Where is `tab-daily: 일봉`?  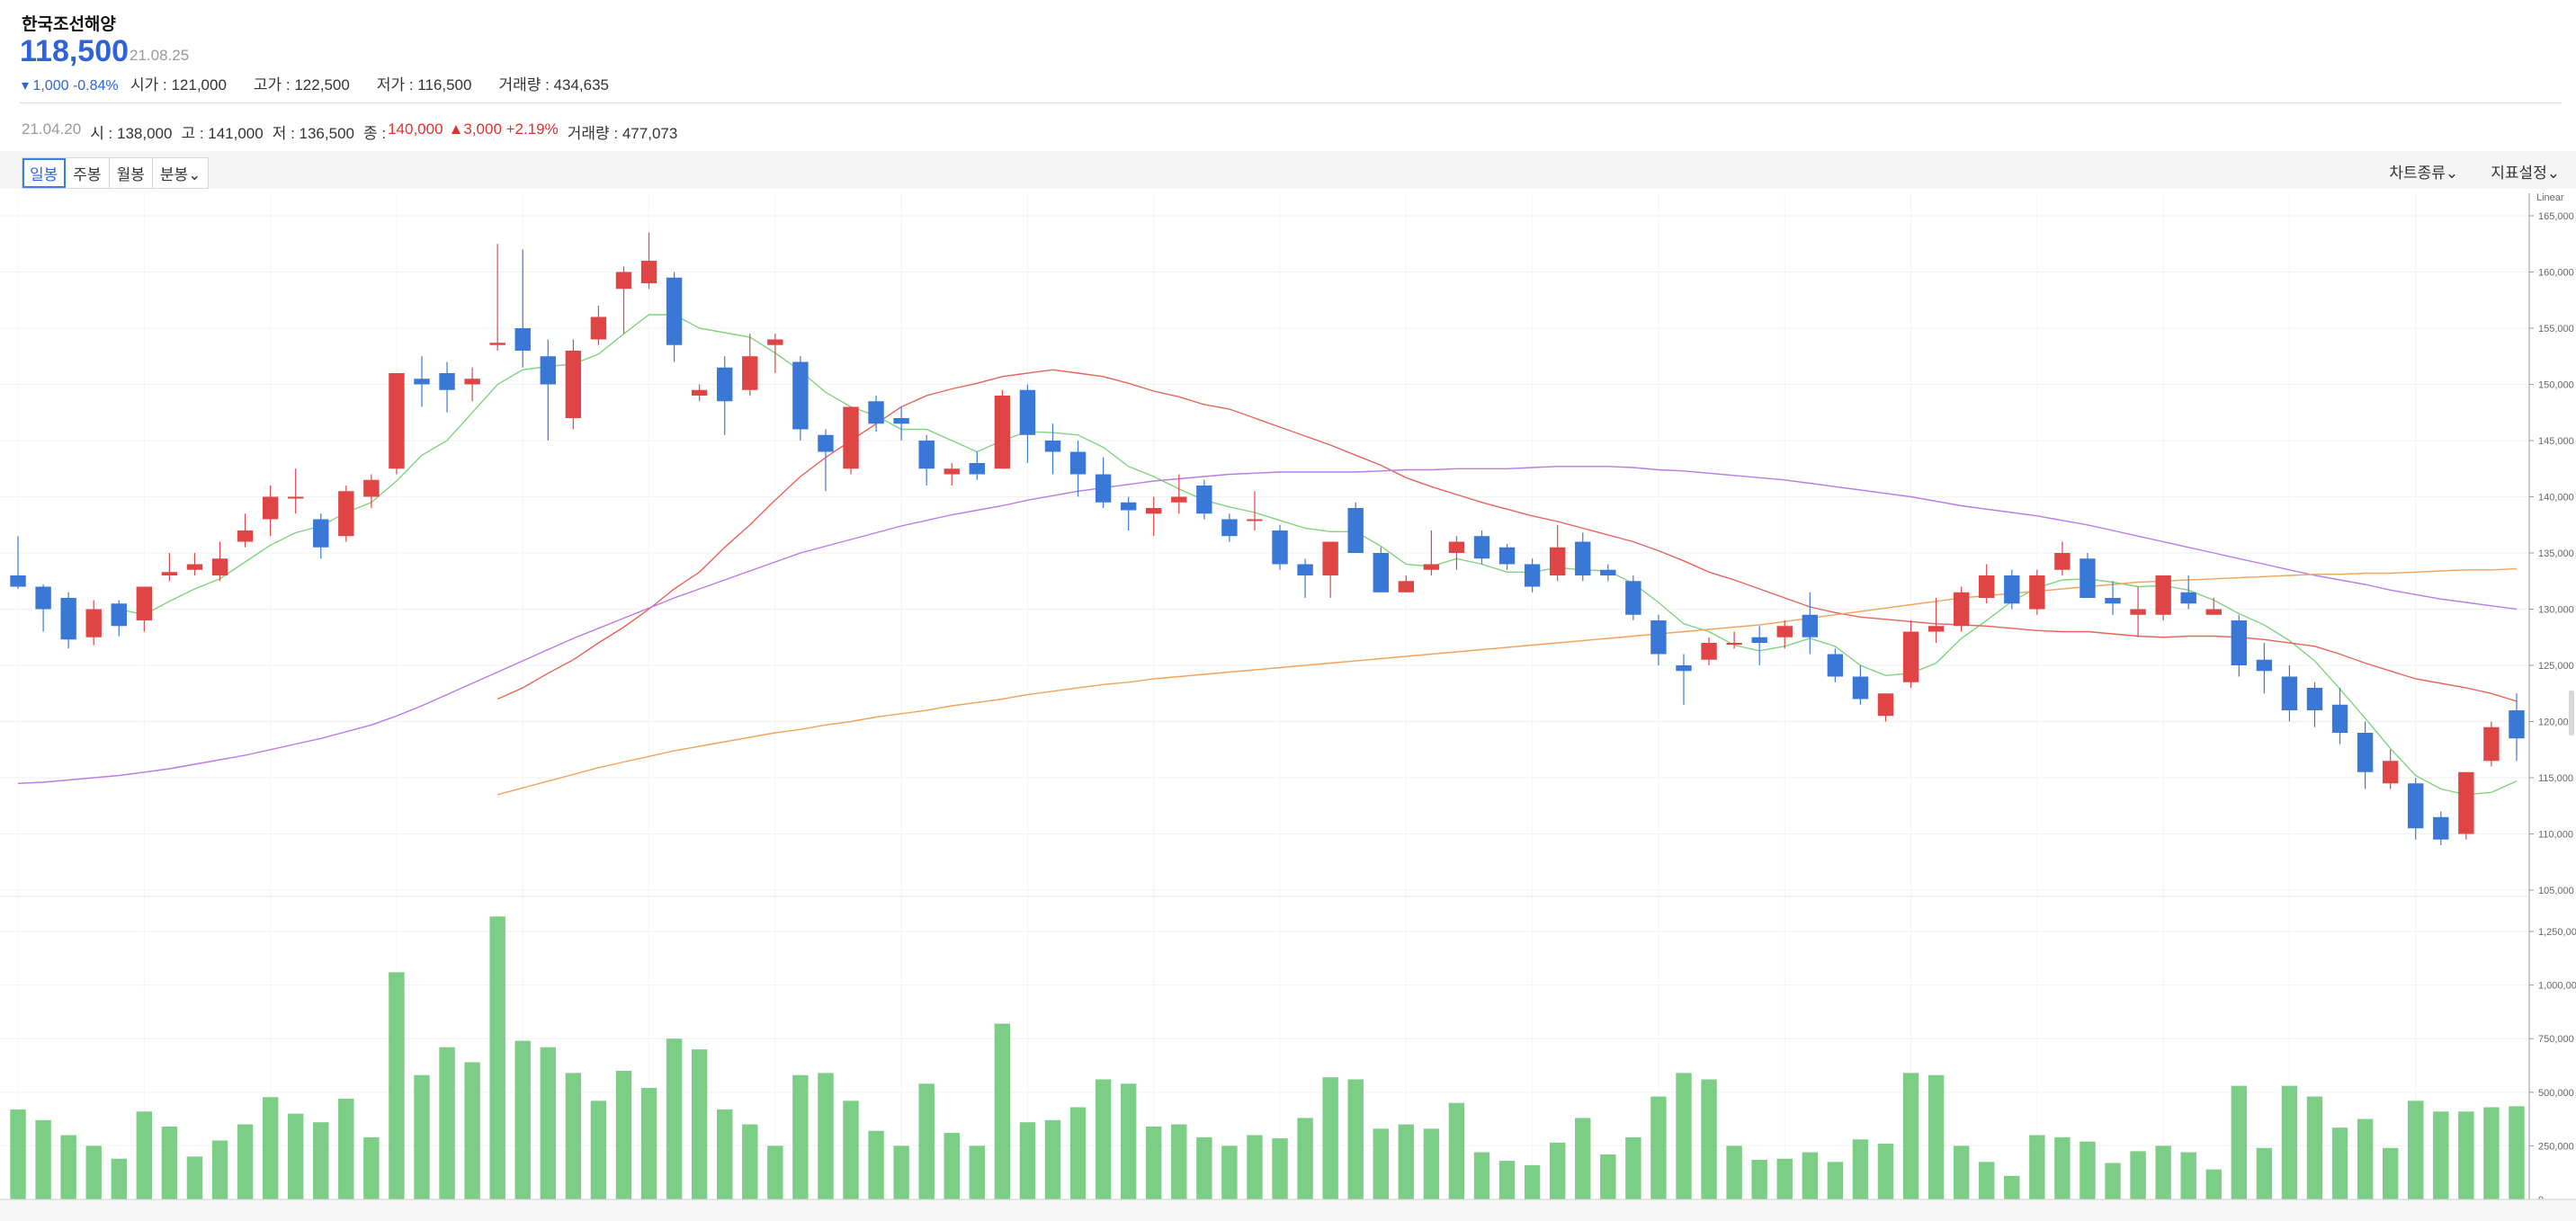
tab-daily: 일봉 is located at coordinates (44, 173).